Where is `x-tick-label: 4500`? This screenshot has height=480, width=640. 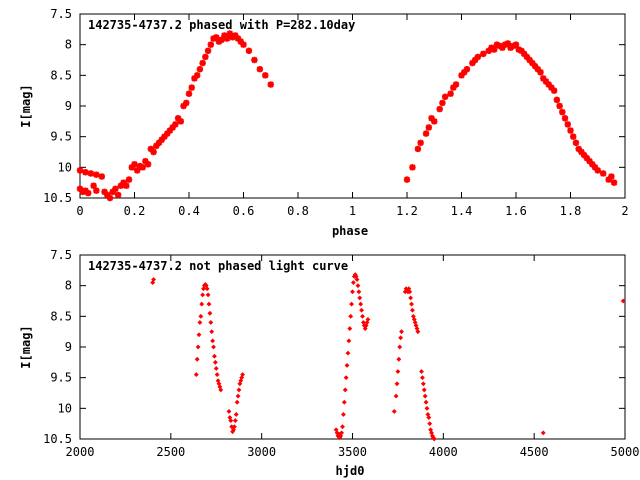 x-tick-label: 4500 is located at coordinates (534, 452).